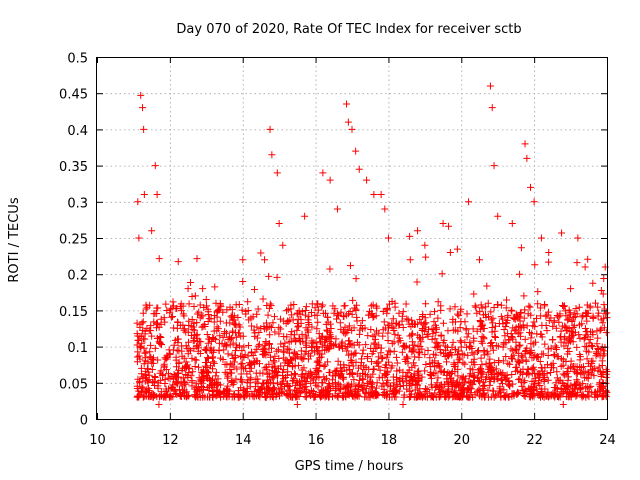  I want to click on x-axis-label: GPS time / hours, so click(349, 466).